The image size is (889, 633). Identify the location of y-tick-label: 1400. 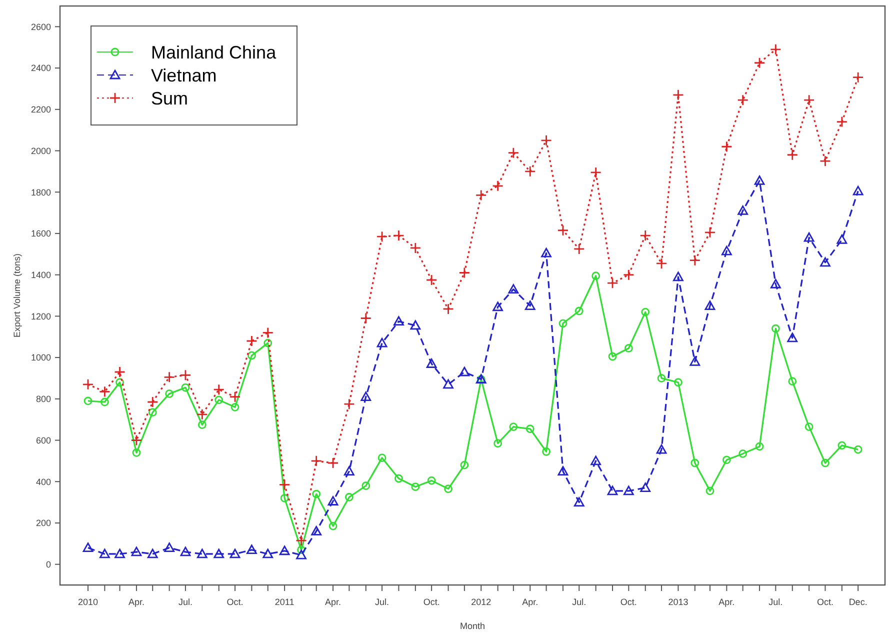
(40, 275).